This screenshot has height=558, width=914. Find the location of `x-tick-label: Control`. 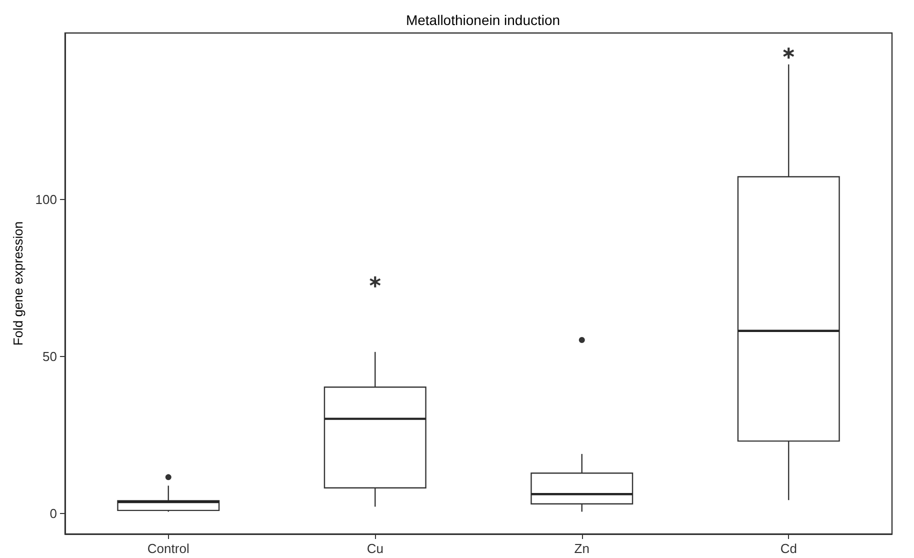

x-tick-label: Control is located at coordinates (168, 548).